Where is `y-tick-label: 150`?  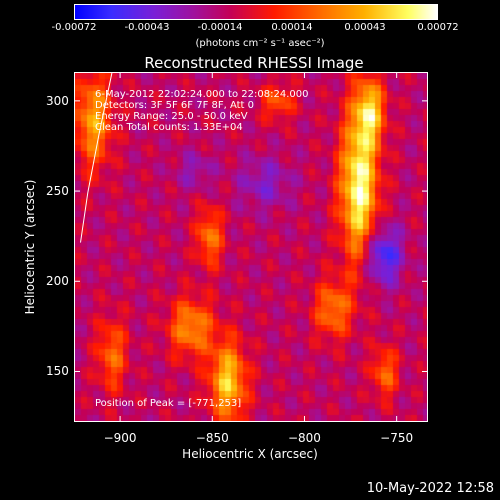
y-tick-label: 150 is located at coordinates (57, 371).